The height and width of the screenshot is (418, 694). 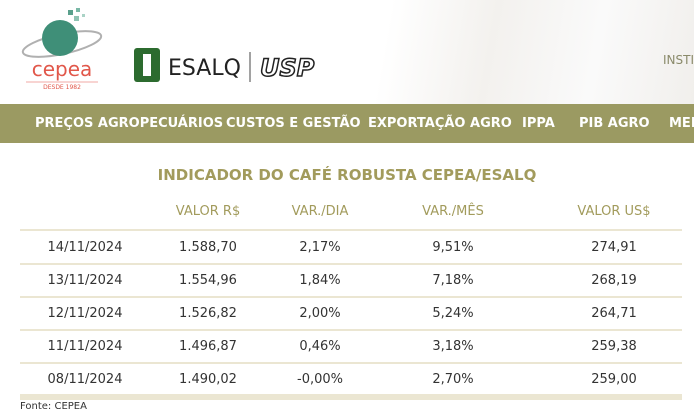 I want to click on source: Fonte: CEPEA, so click(x=53, y=406).